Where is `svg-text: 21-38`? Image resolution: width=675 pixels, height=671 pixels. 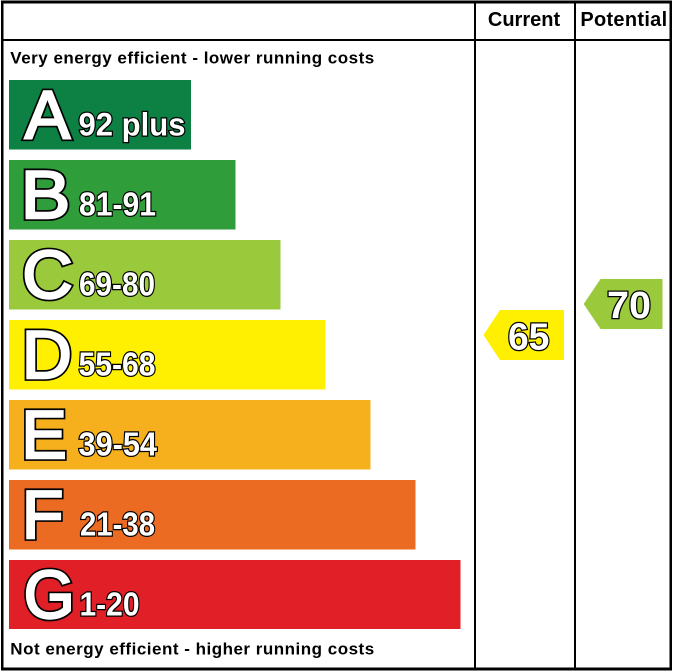
svg-text: 21-38 is located at coordinates (117, 524).